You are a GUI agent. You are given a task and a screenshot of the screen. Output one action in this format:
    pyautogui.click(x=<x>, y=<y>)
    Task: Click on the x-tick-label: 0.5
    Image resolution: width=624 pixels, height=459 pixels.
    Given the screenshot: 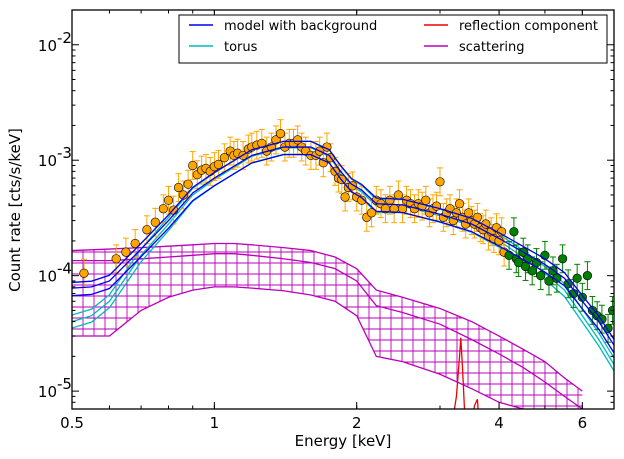 What is the action you would take?
    pyautogui.click(x=72, y=423)
    